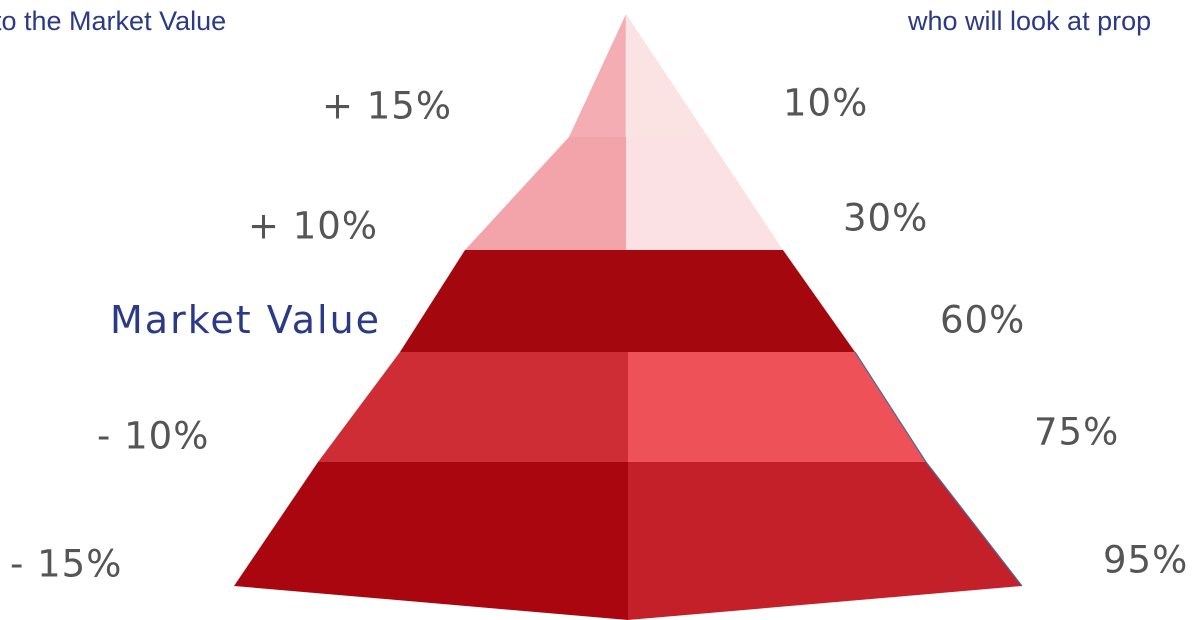  I want to click on header-left-text: to the Market Value, so click(113, 21).